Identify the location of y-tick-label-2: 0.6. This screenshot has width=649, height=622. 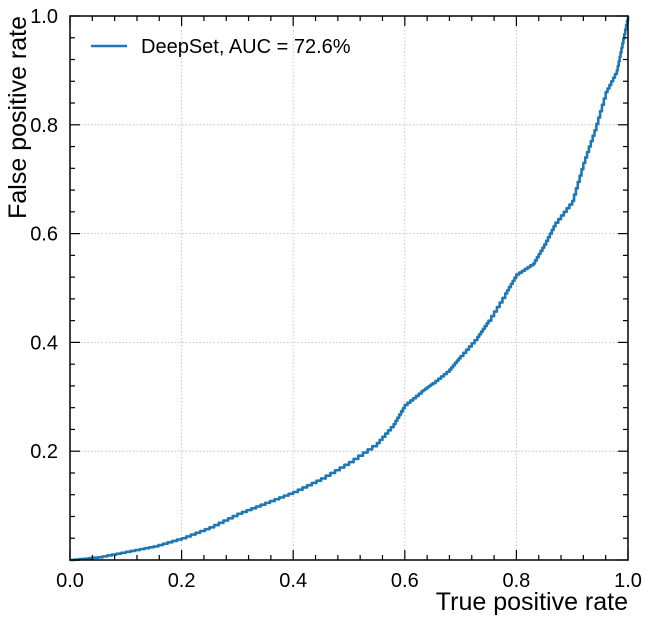
(44, 235).